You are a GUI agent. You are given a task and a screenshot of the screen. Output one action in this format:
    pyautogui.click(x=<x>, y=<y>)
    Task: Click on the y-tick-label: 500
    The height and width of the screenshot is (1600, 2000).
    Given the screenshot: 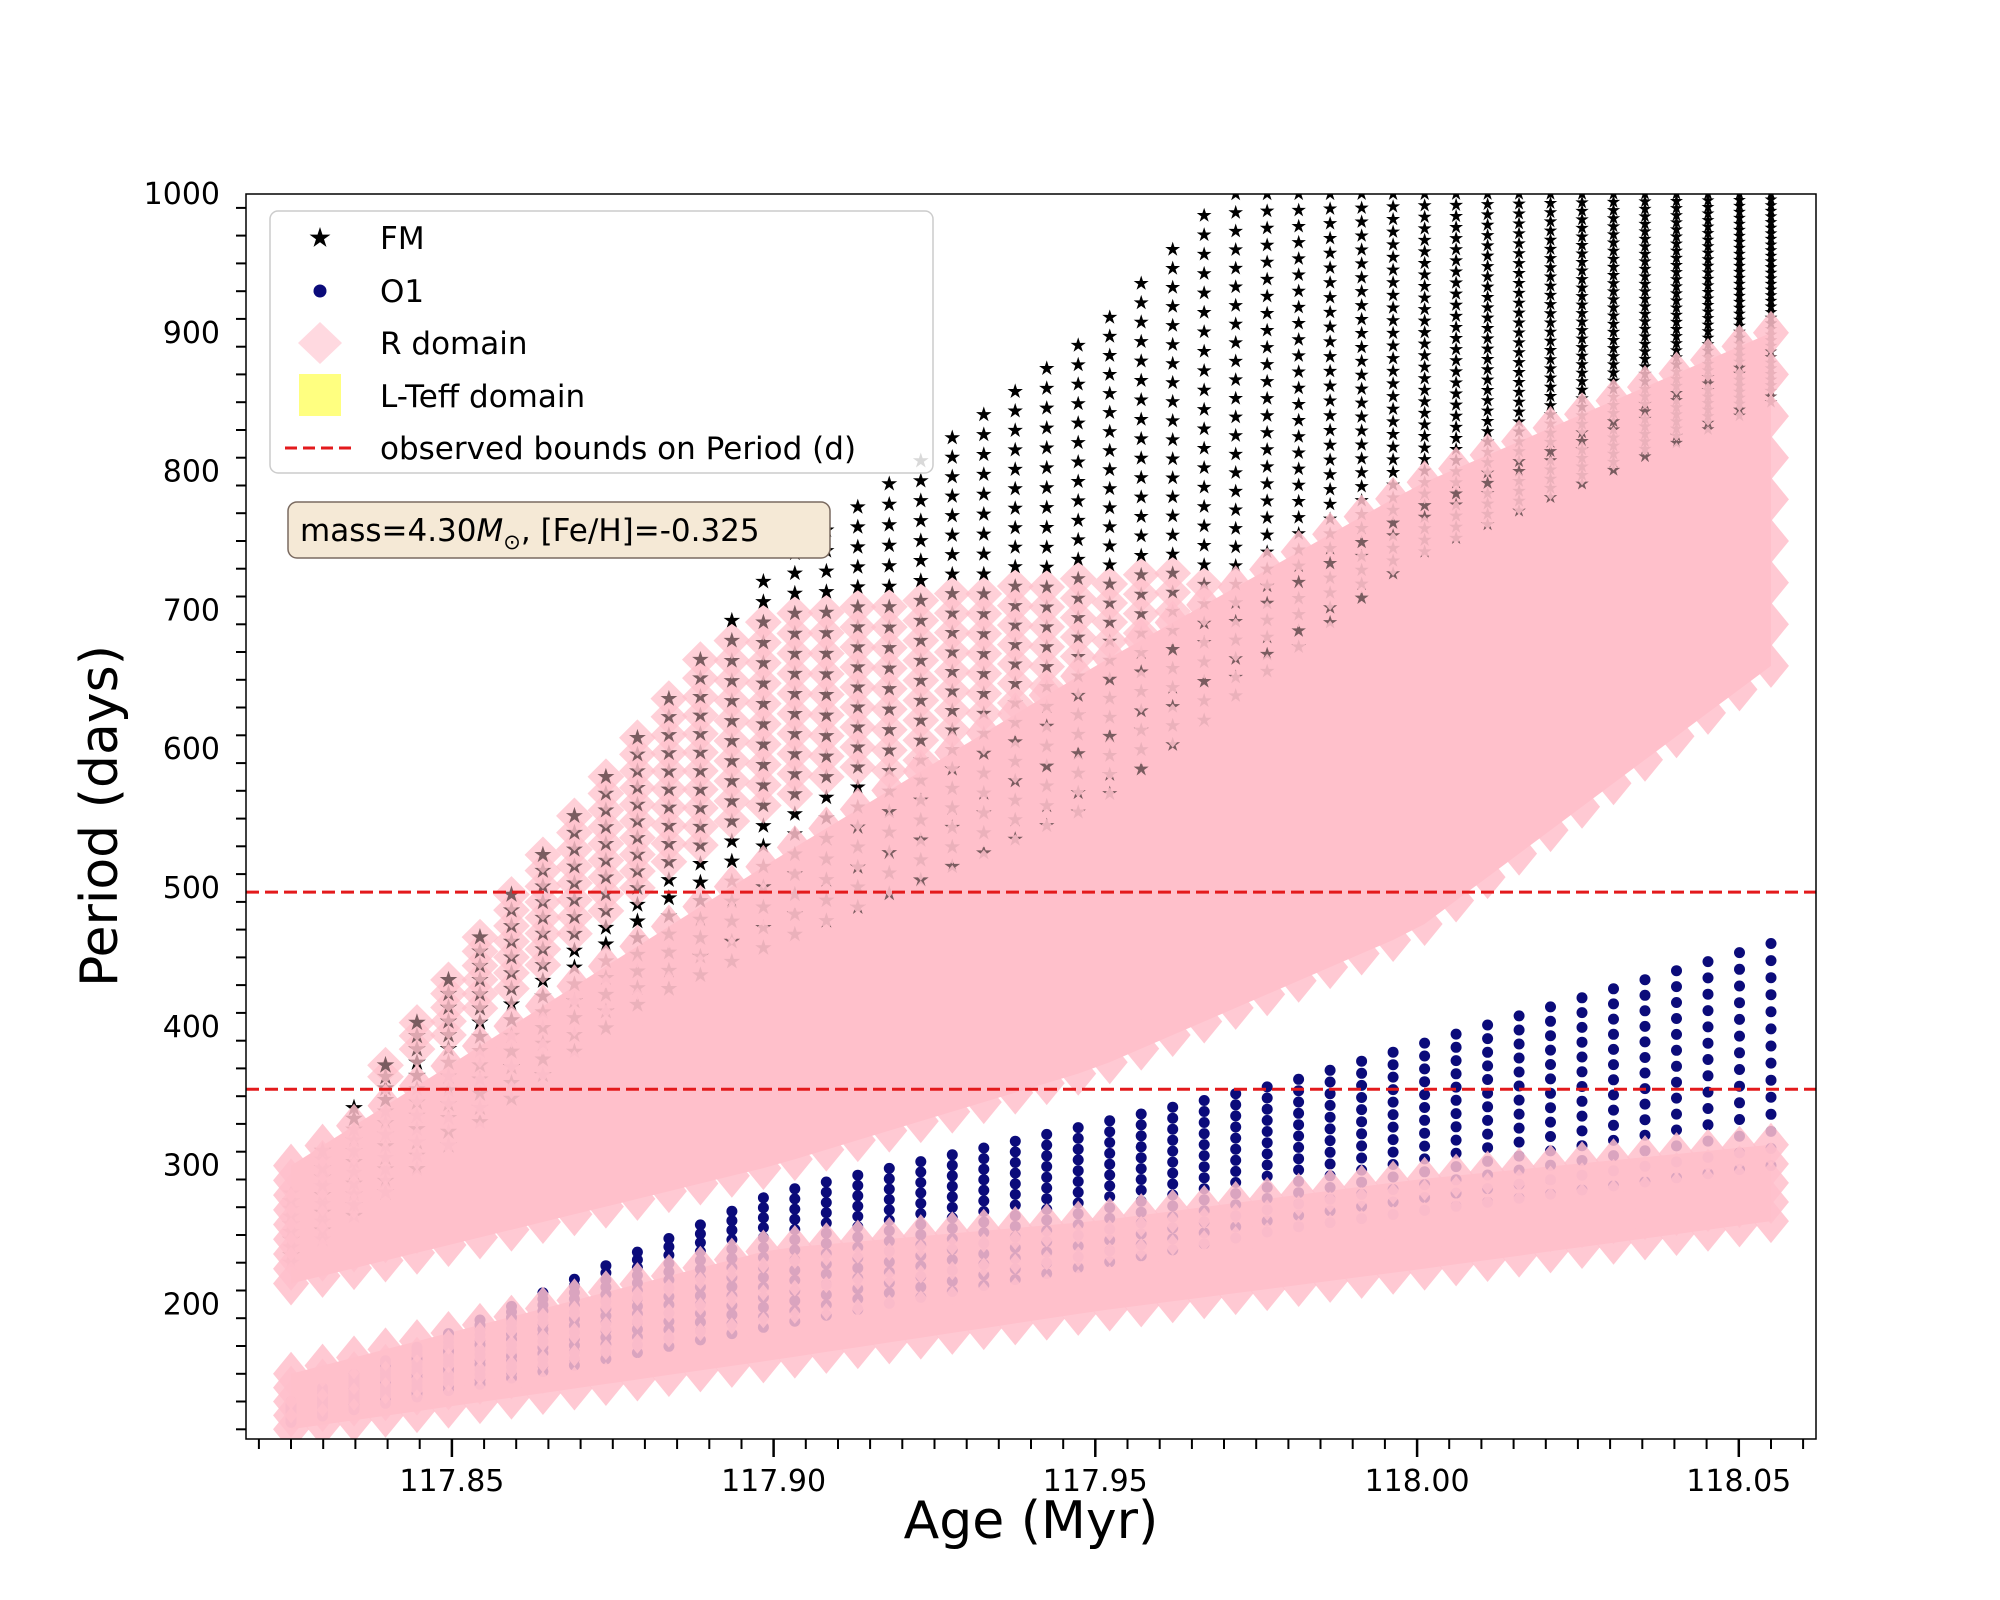 What is the action you would take?
    pyautogui.click(x=191, y=888)
    